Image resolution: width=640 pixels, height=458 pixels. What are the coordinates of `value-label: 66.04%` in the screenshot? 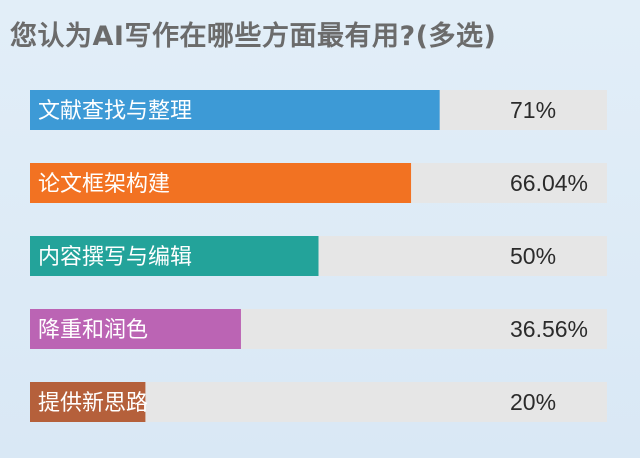 It's located at (549, 183).